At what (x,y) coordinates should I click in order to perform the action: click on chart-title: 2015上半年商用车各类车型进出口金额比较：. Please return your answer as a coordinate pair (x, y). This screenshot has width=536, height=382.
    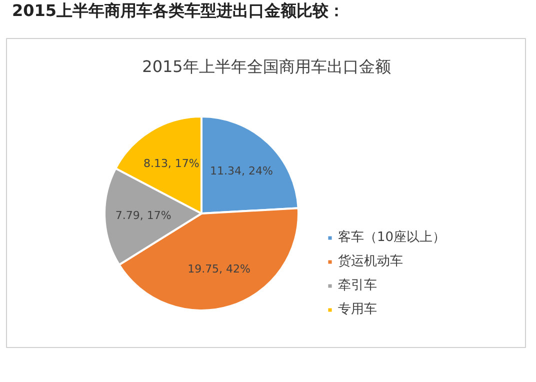
    Looking at the image, I should click on (178, 11).